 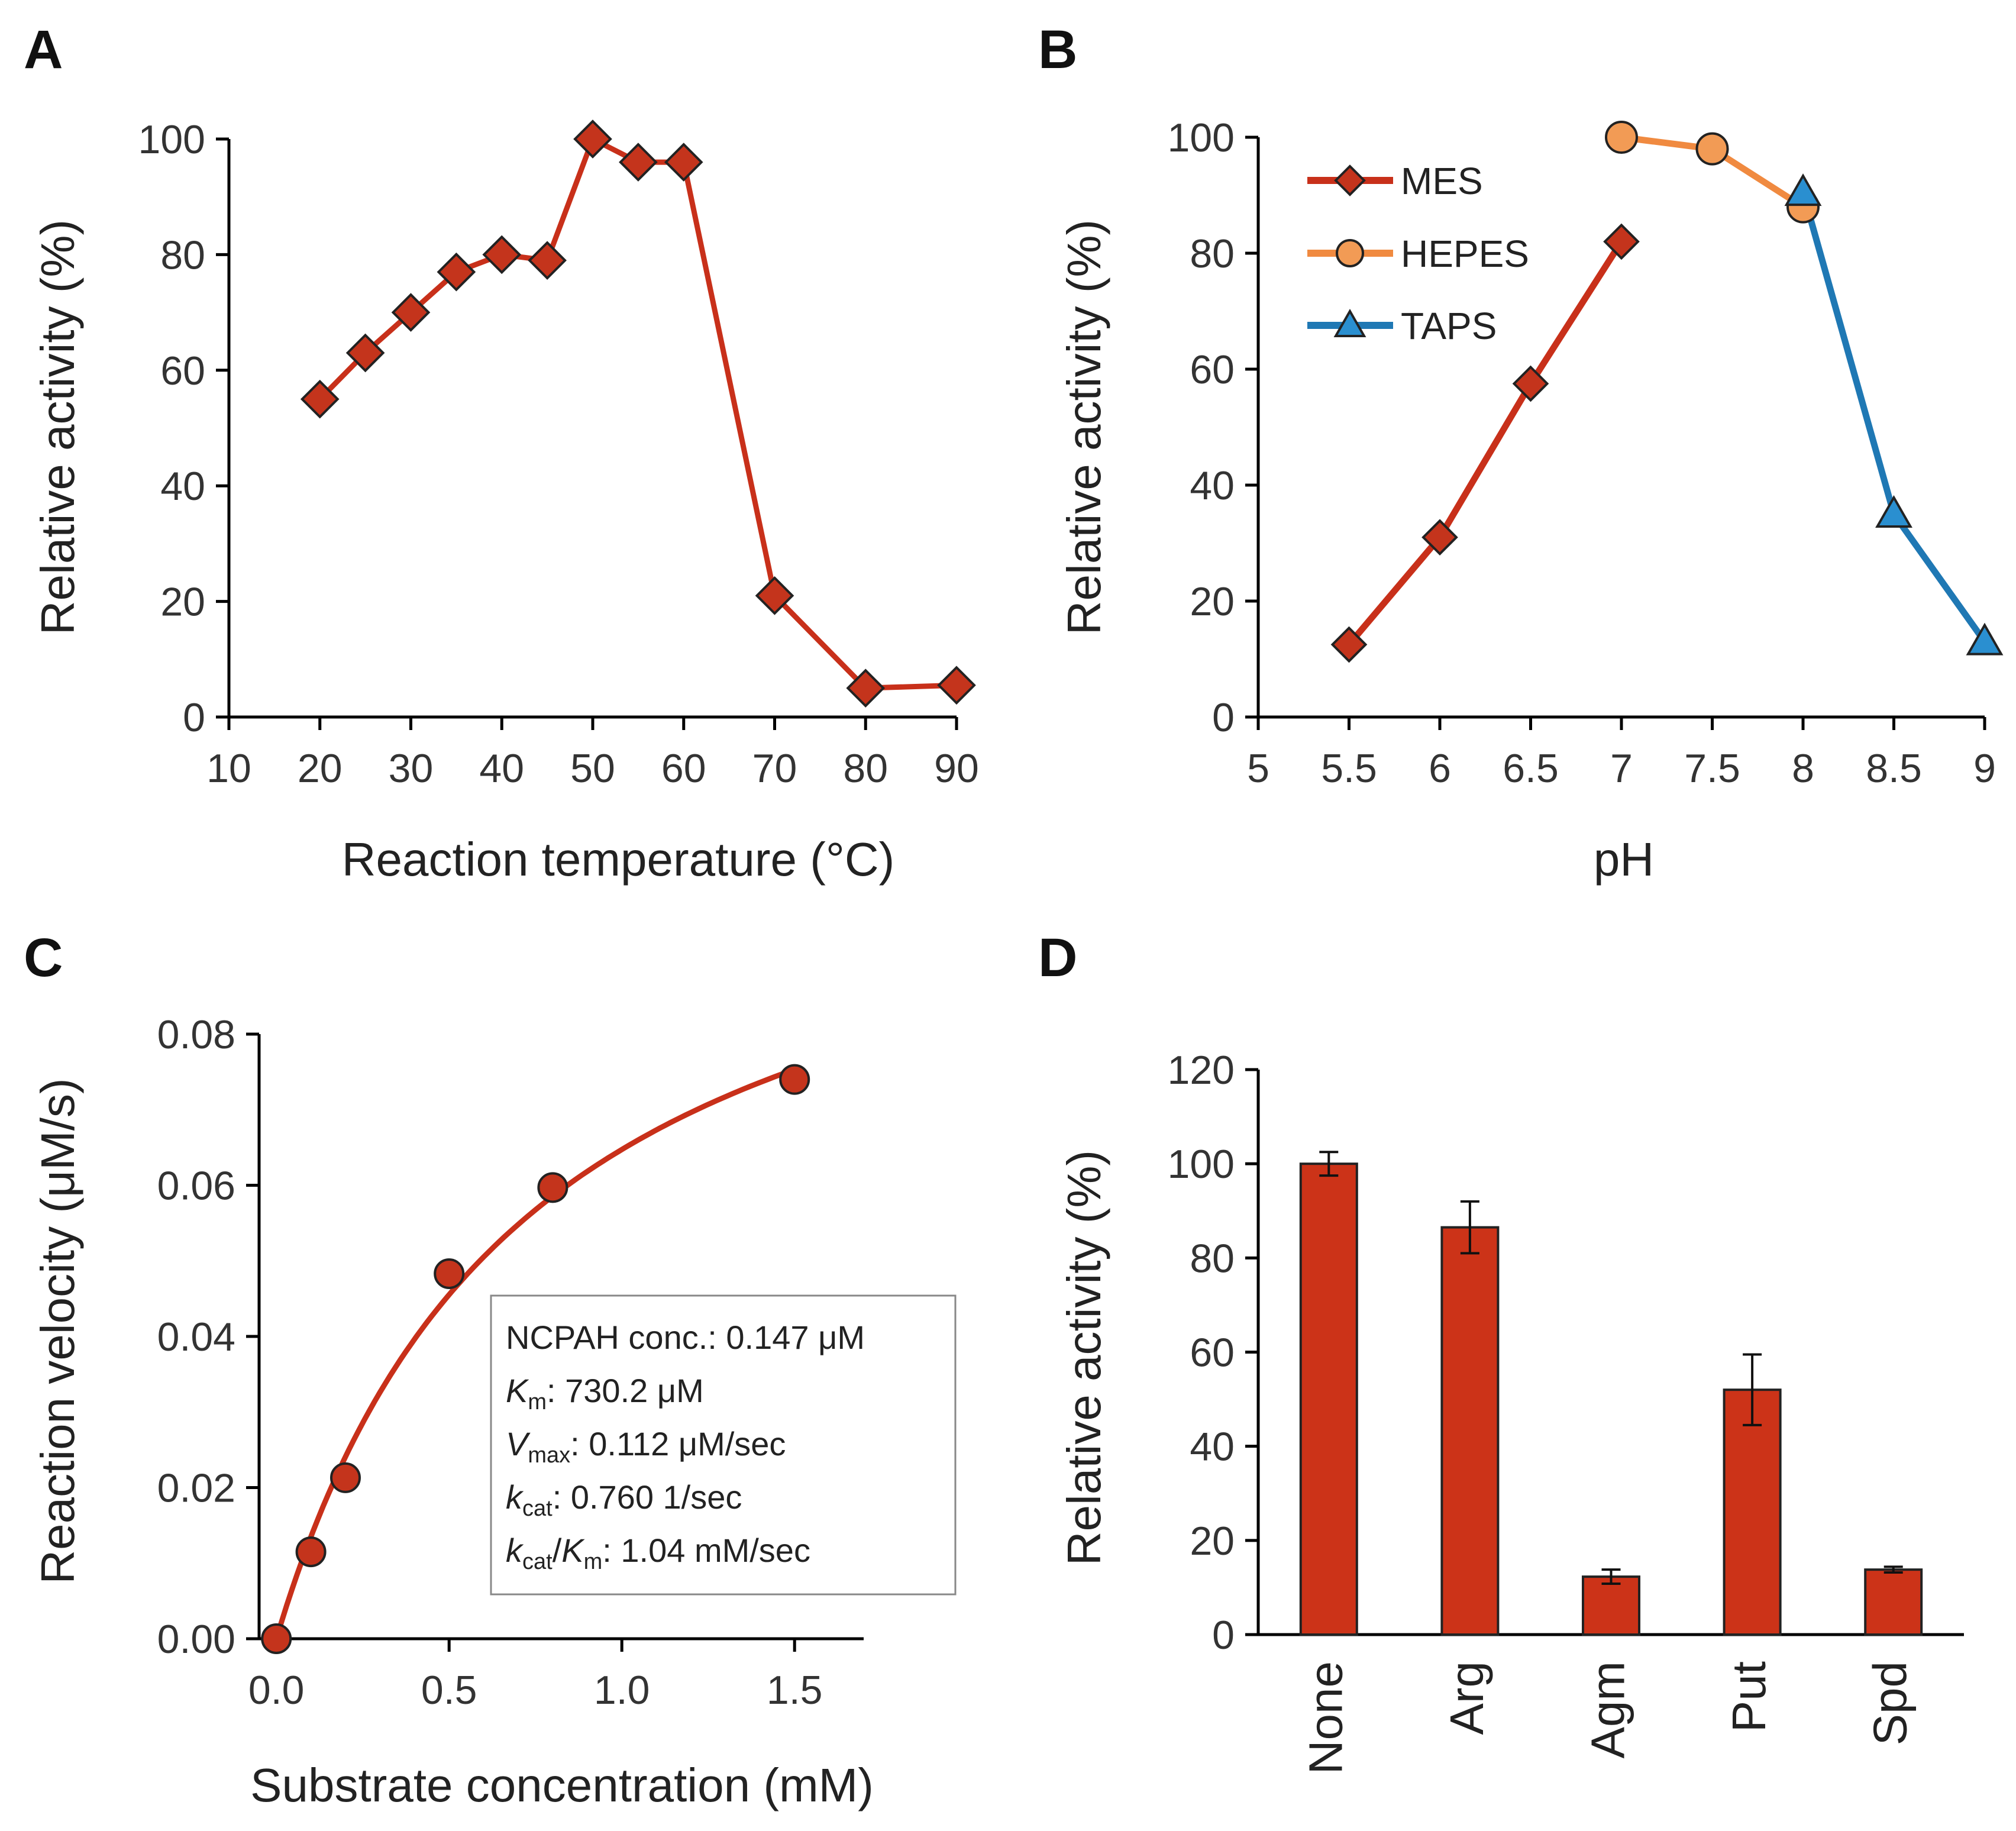 What do you see at coordinates (1212, 485) in the screenshot?
I see `y-tick-label-b: 40` at bounding box center [1212, 485].